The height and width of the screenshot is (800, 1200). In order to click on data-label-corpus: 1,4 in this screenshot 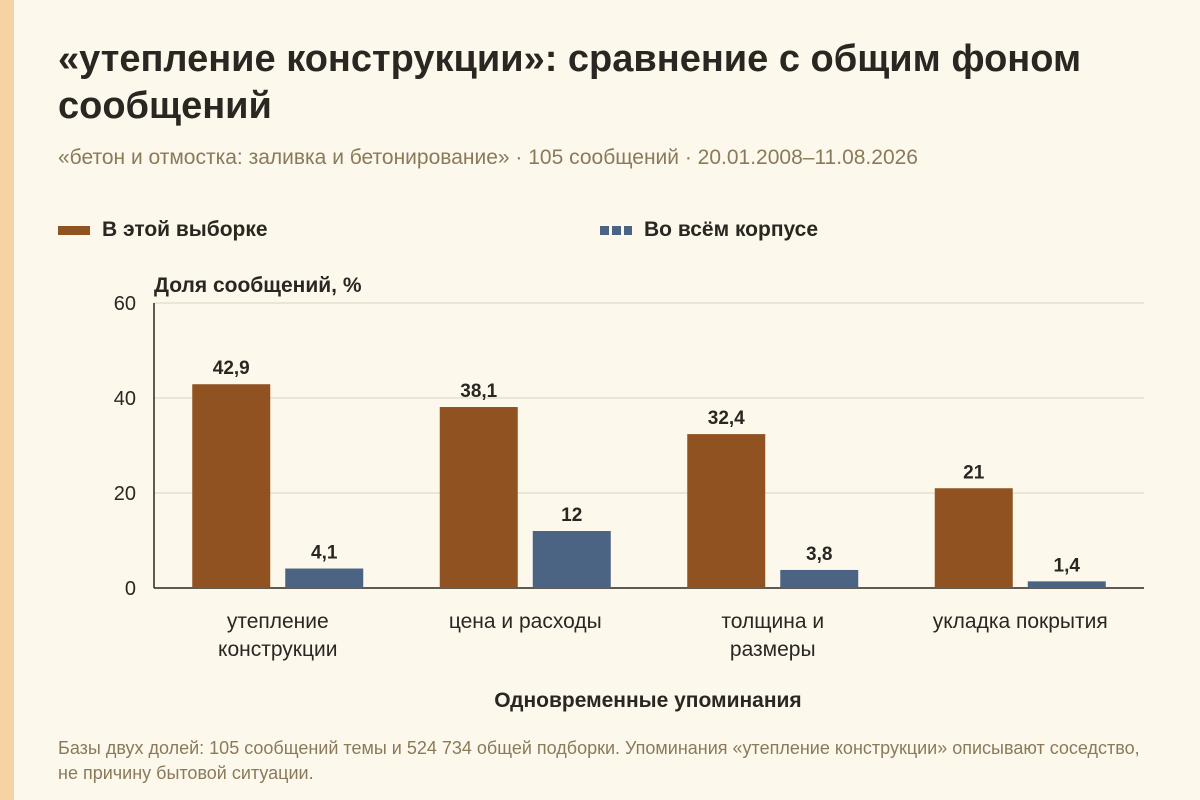, I will do `click(1067, 565)`.